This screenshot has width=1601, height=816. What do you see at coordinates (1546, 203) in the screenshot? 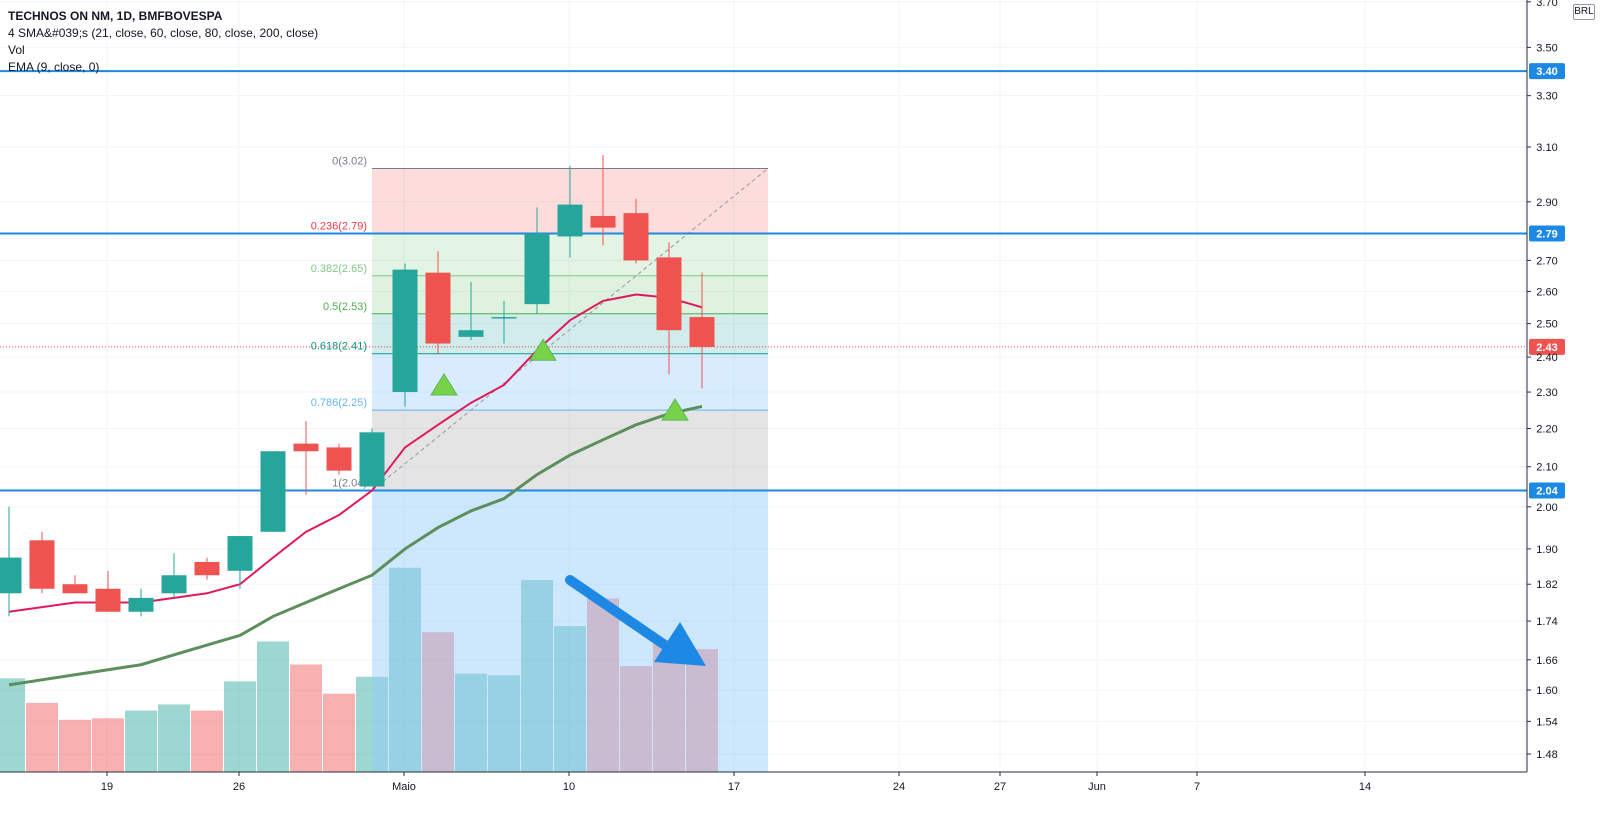
I see `price-tick-label: 2.90` at bounding box center [1546, 203].